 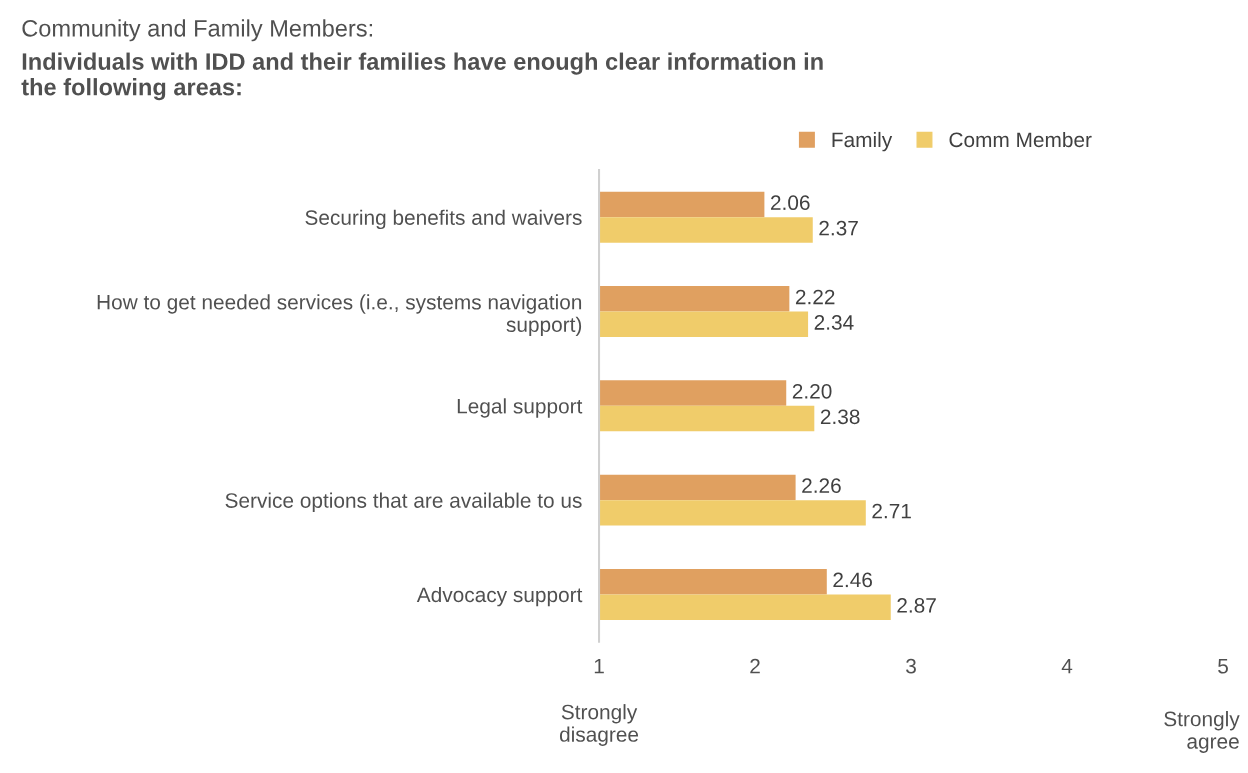 I want to click on data-label: 2.46, so click(x=852, y=580).